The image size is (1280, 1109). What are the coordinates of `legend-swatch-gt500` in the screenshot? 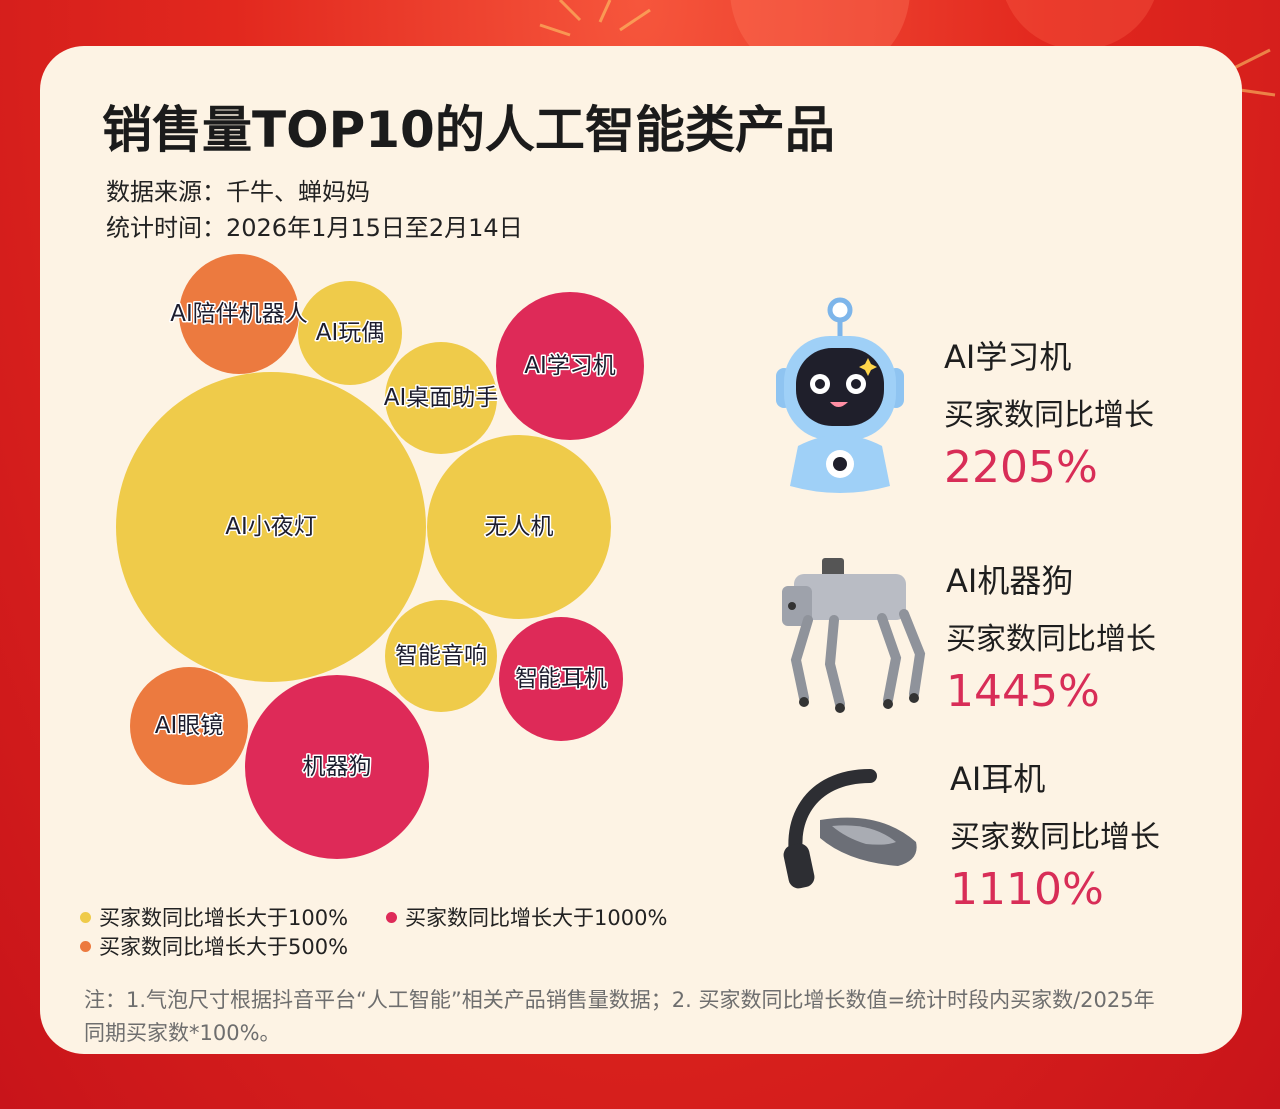 It's located at (85, 946).